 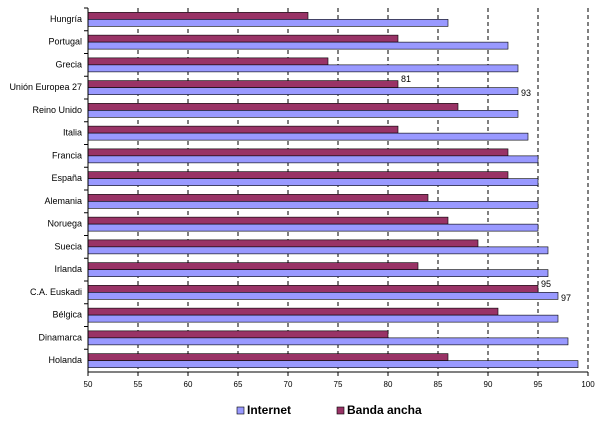 What do you see at coordinates (57, 110) in the screenshot?
I see `y-tick-label: Reino Unido` at bounding box center [57, 110].